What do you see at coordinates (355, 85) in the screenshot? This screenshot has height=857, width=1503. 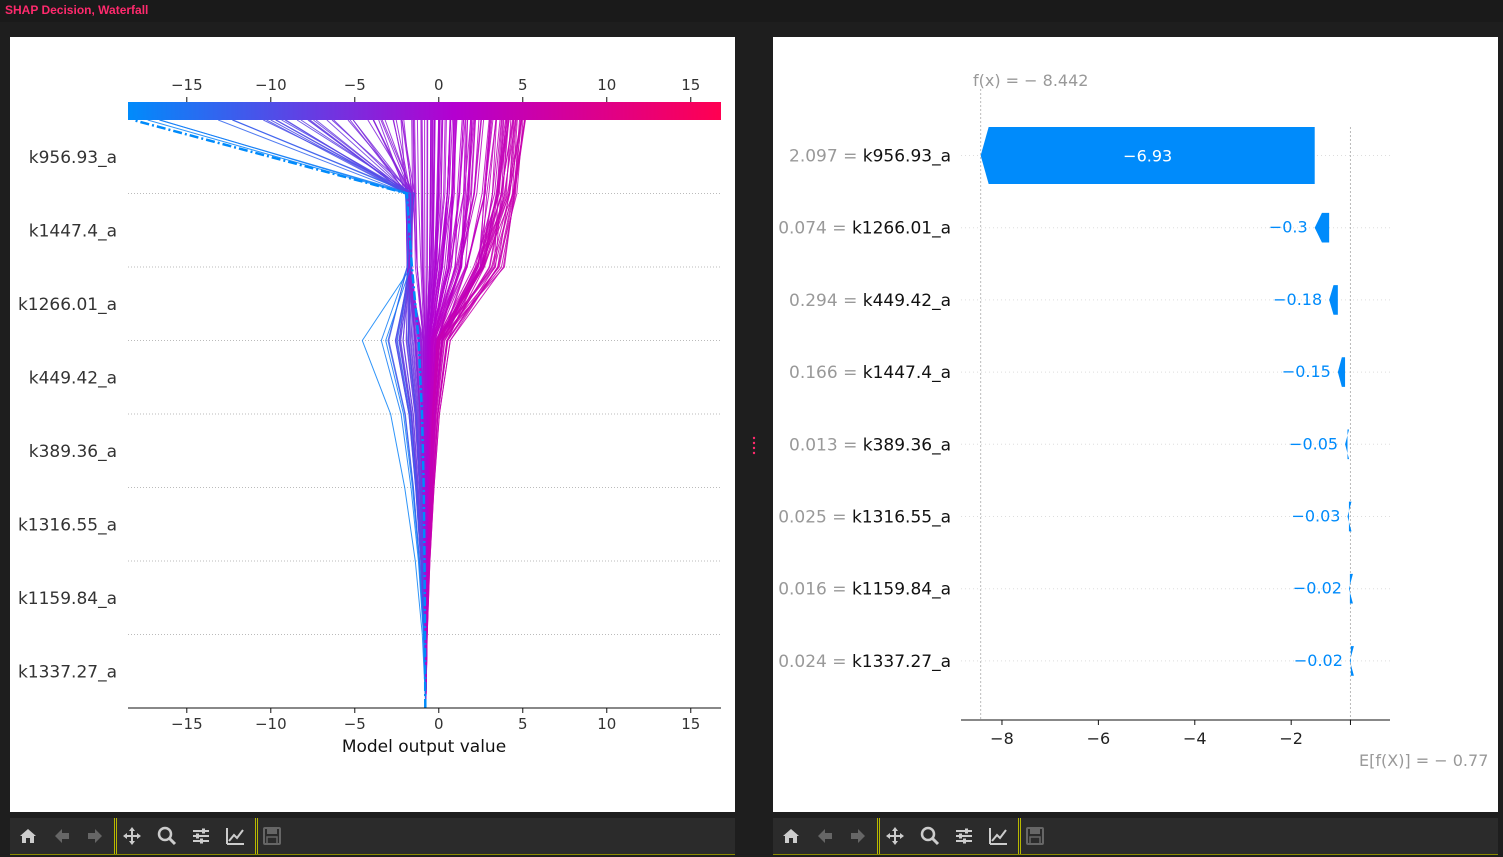 I see `colorbar-tick-label: −5` at bounding box center [355, 85].